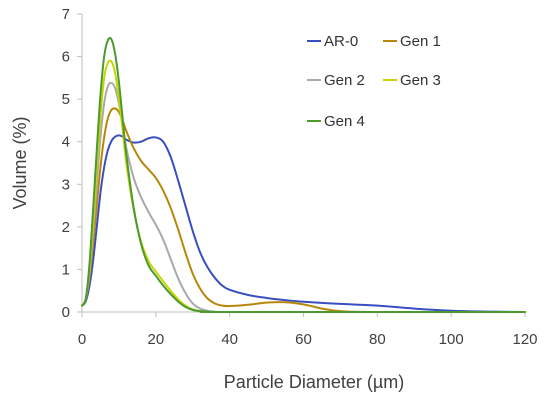 The width and height of the screenshot is (550, 405). Describe the element at coordinates (303, 339) in the screenshot. I see `x-tick-label: 60` at that location.